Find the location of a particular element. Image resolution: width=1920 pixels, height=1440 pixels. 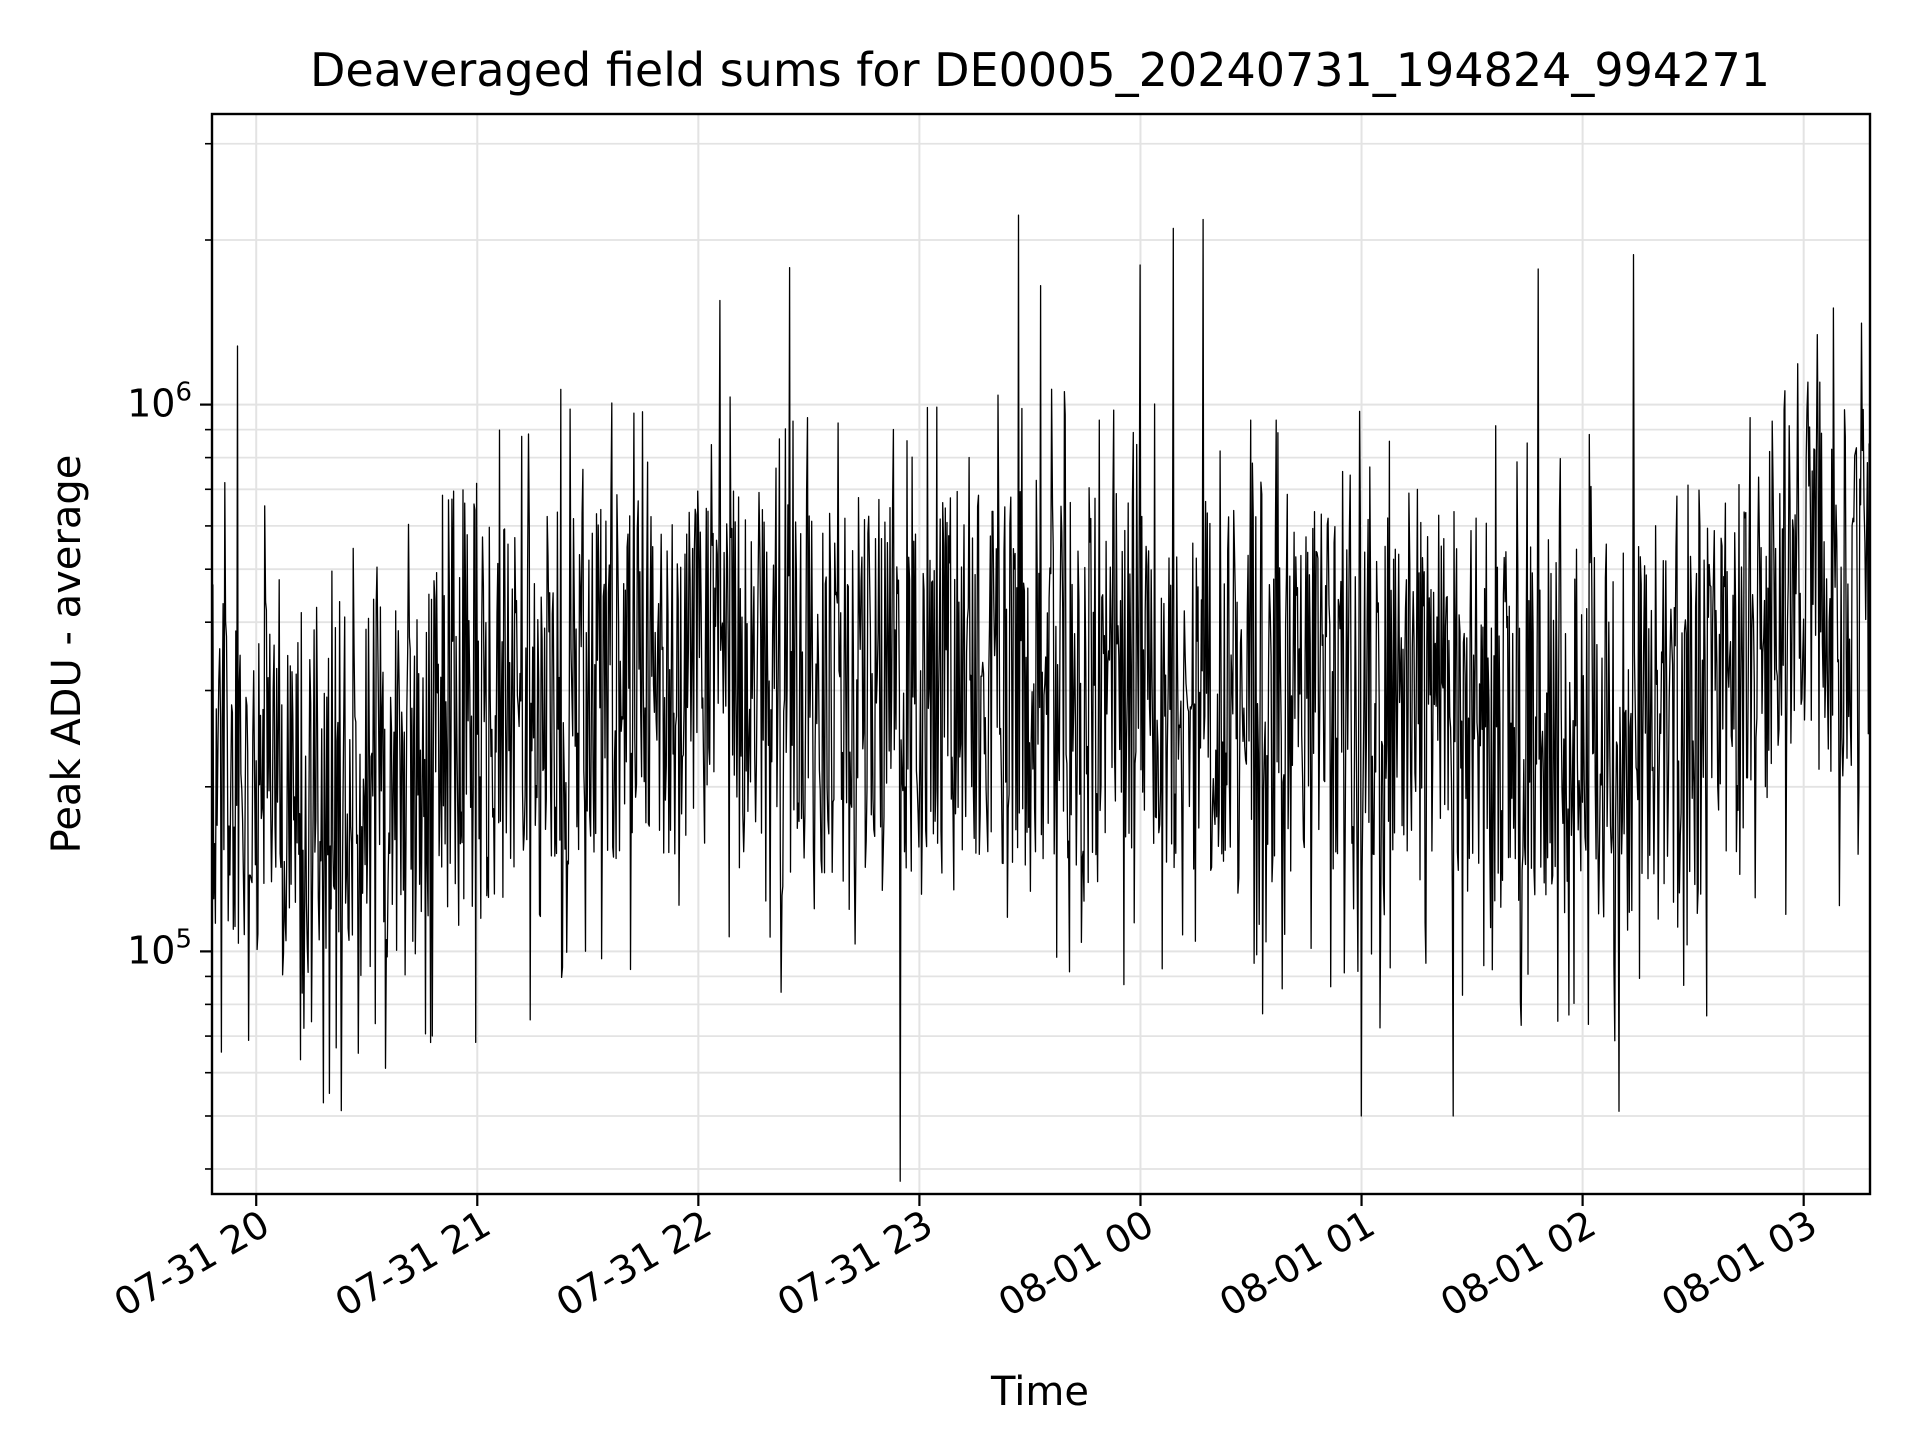

y-axis-ticks: 105 106 is located at coordinates (169, 656).